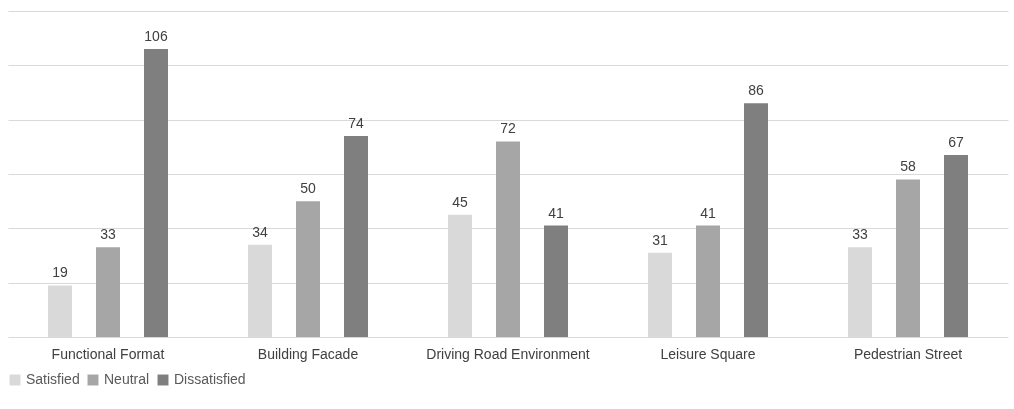  What do you see at coordinates (260, 231) in the screenshot?
I see `data-label: 34` at bounding box center [260, 231].